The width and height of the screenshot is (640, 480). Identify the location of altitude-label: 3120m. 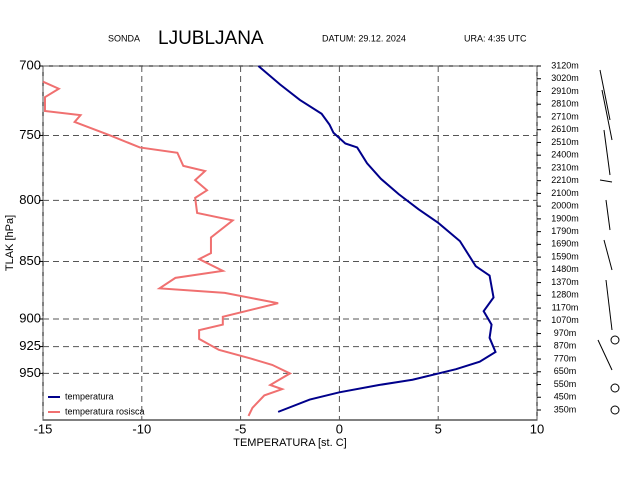
(565, 65).